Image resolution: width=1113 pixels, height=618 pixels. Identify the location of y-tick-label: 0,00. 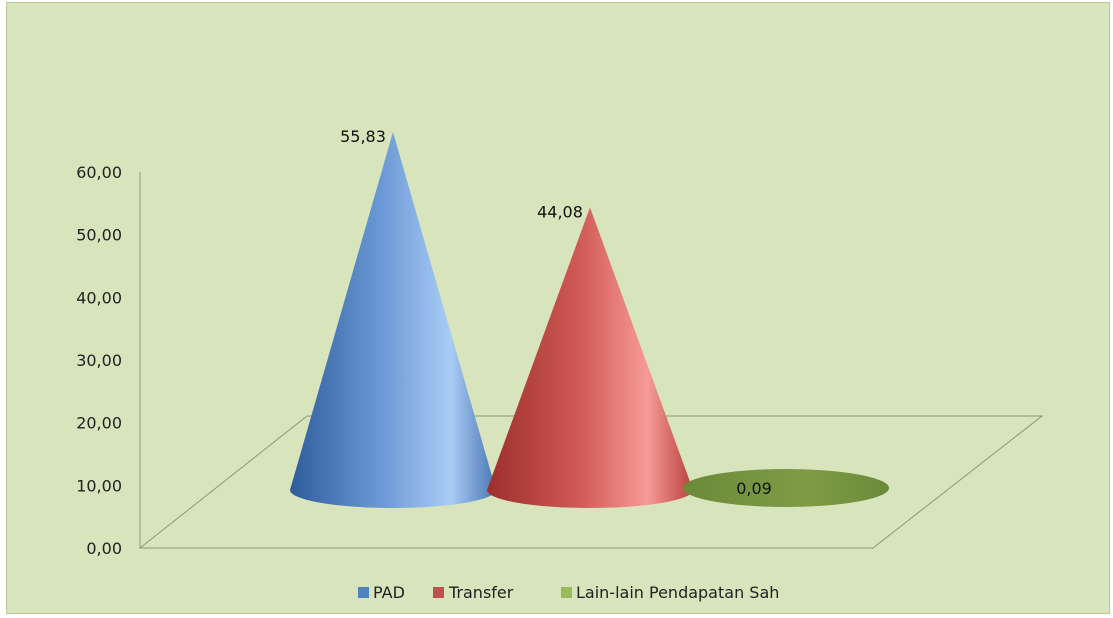
(104, 548).